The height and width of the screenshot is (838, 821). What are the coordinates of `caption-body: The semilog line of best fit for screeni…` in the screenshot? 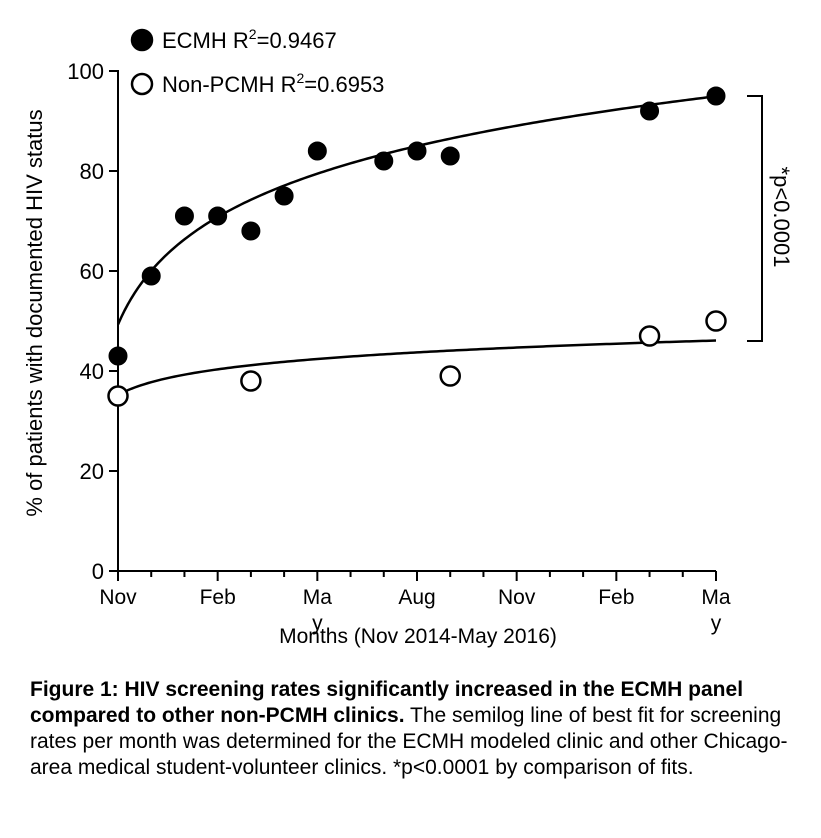 It's located at (409, 741).